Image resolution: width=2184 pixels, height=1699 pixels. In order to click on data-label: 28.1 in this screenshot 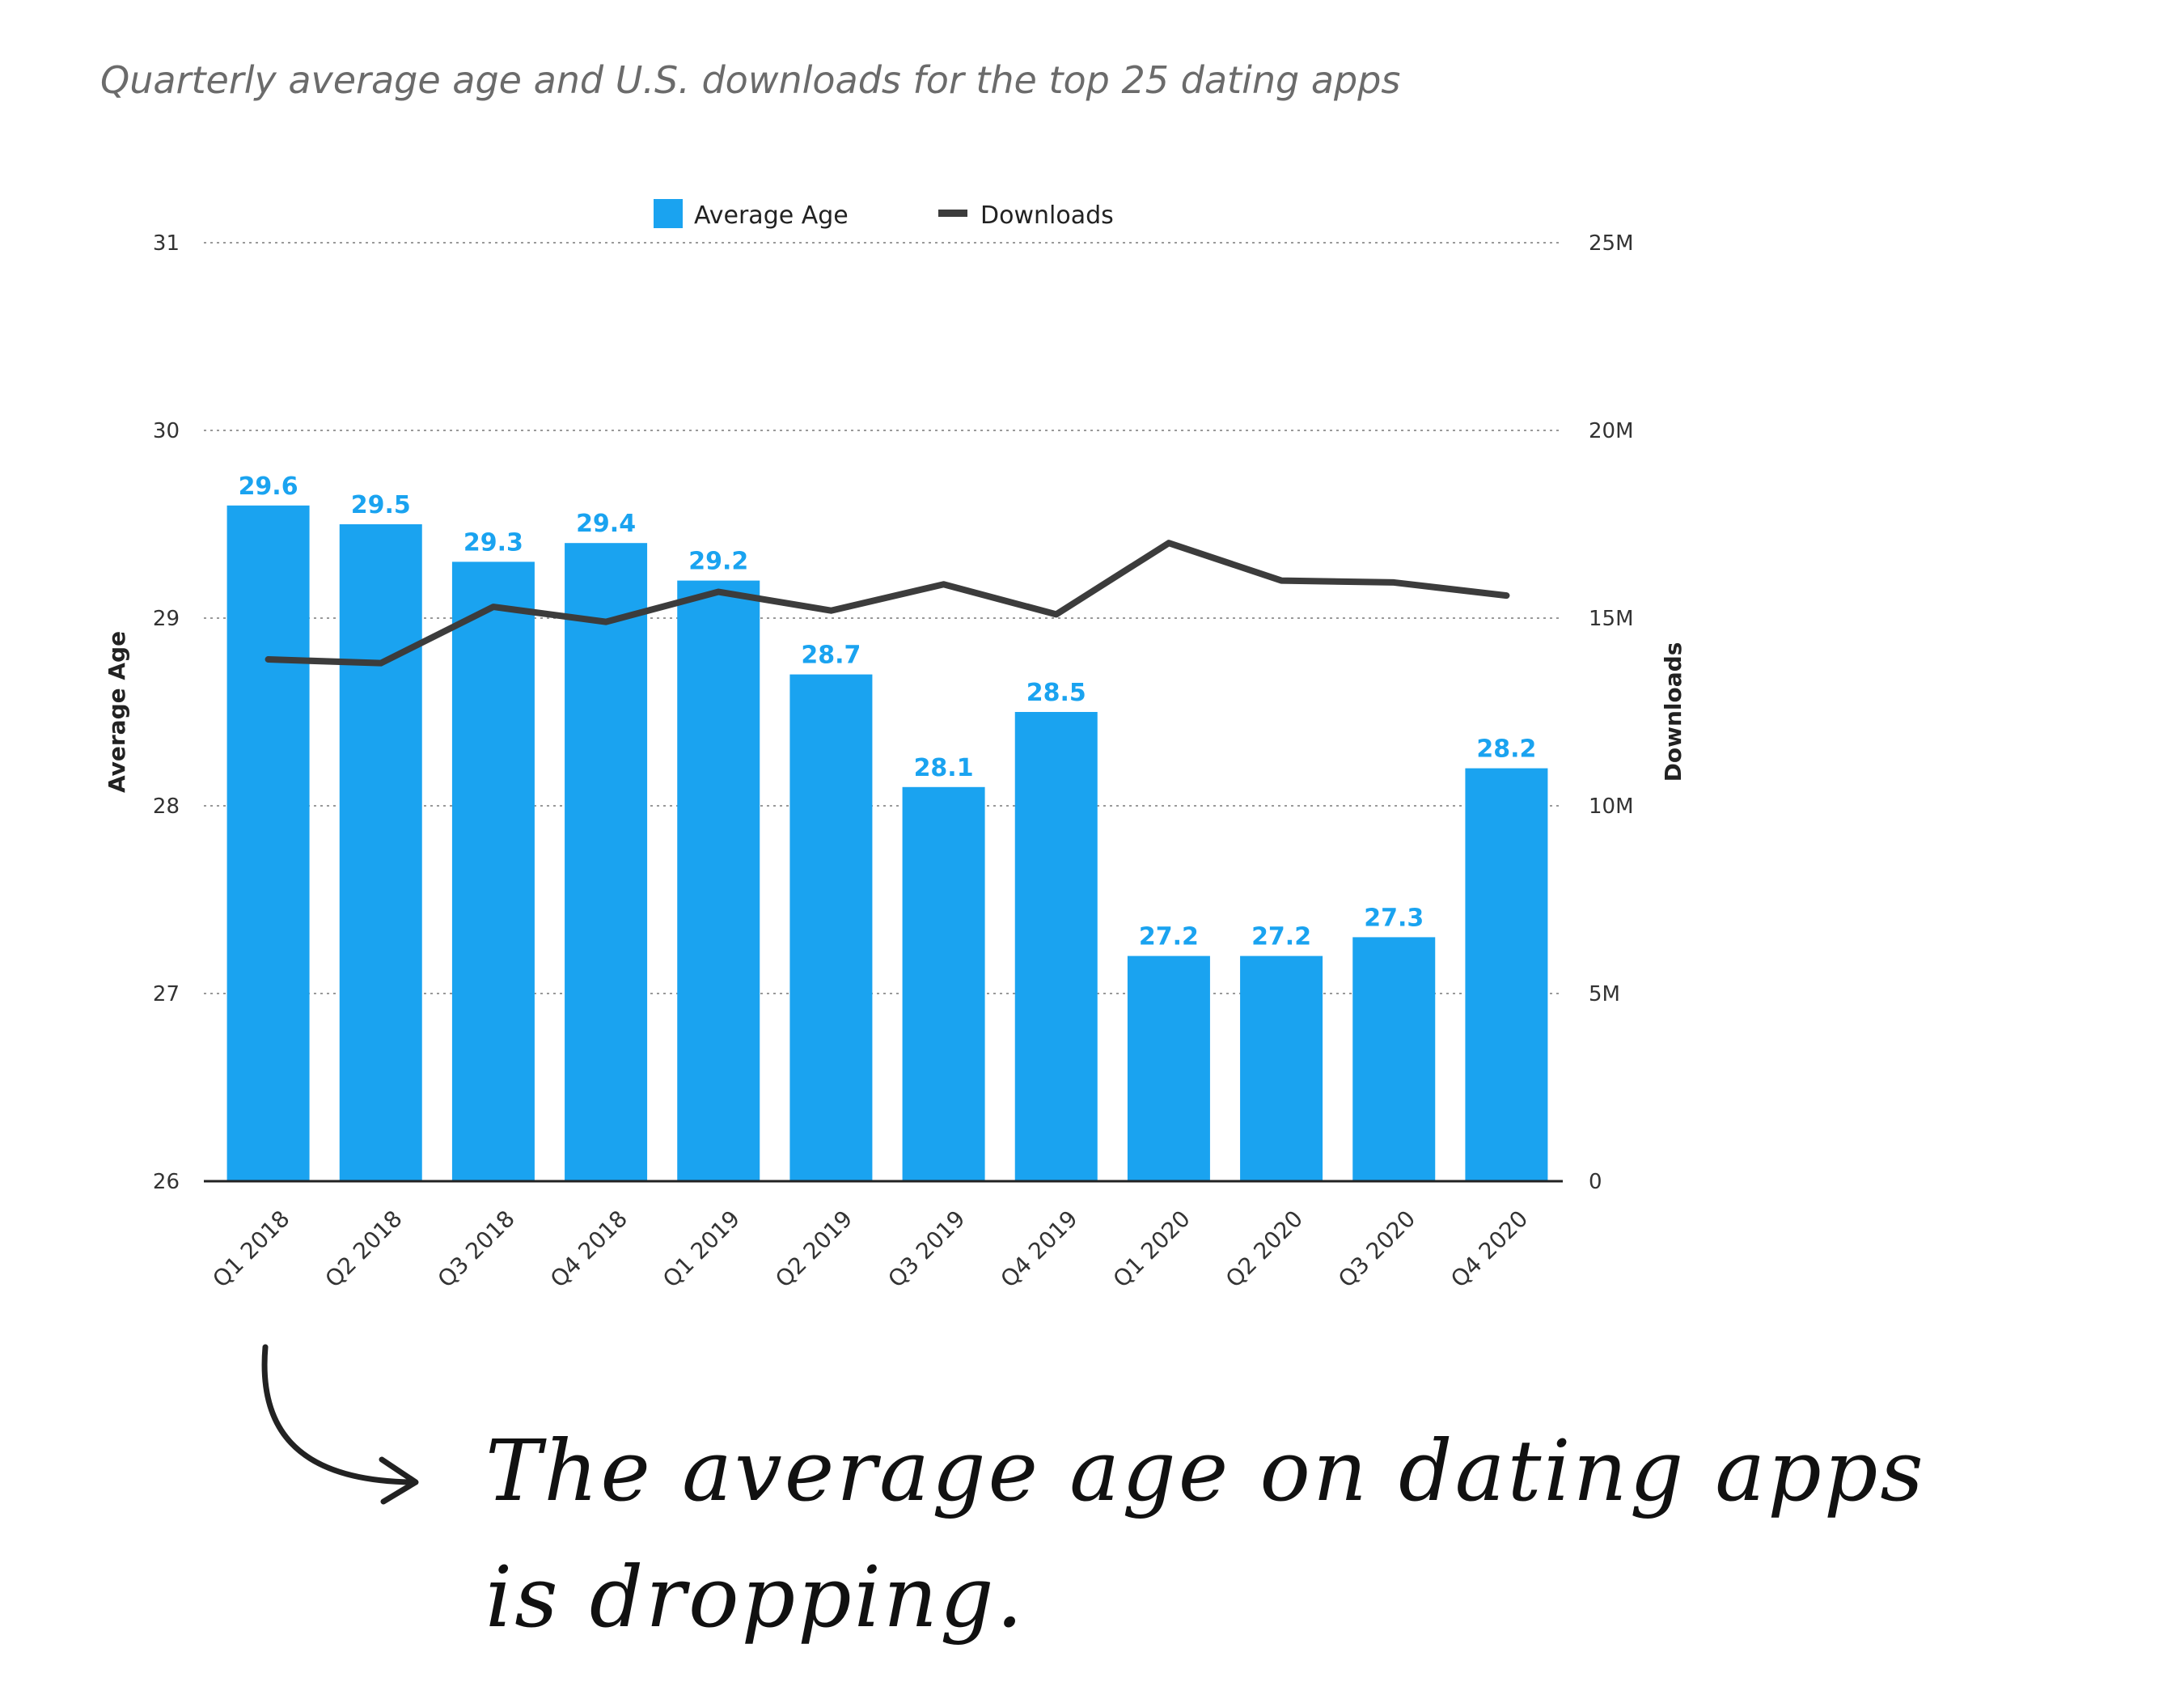, I will do `click(944, 768)`.